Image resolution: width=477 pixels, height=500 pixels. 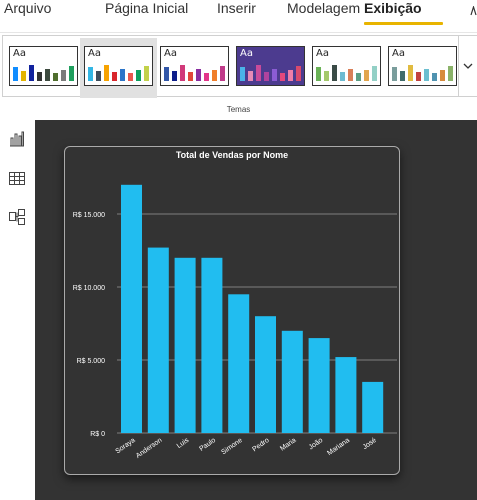 I want to click on x-tick-label: Anderson, so click(x=149, y=448).